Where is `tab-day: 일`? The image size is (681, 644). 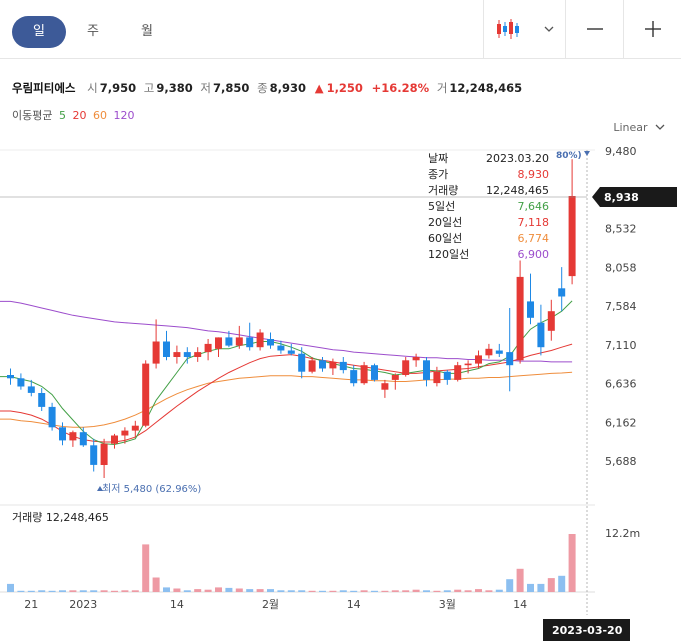
tab-day: 일 is located at coordinates (39, 32).